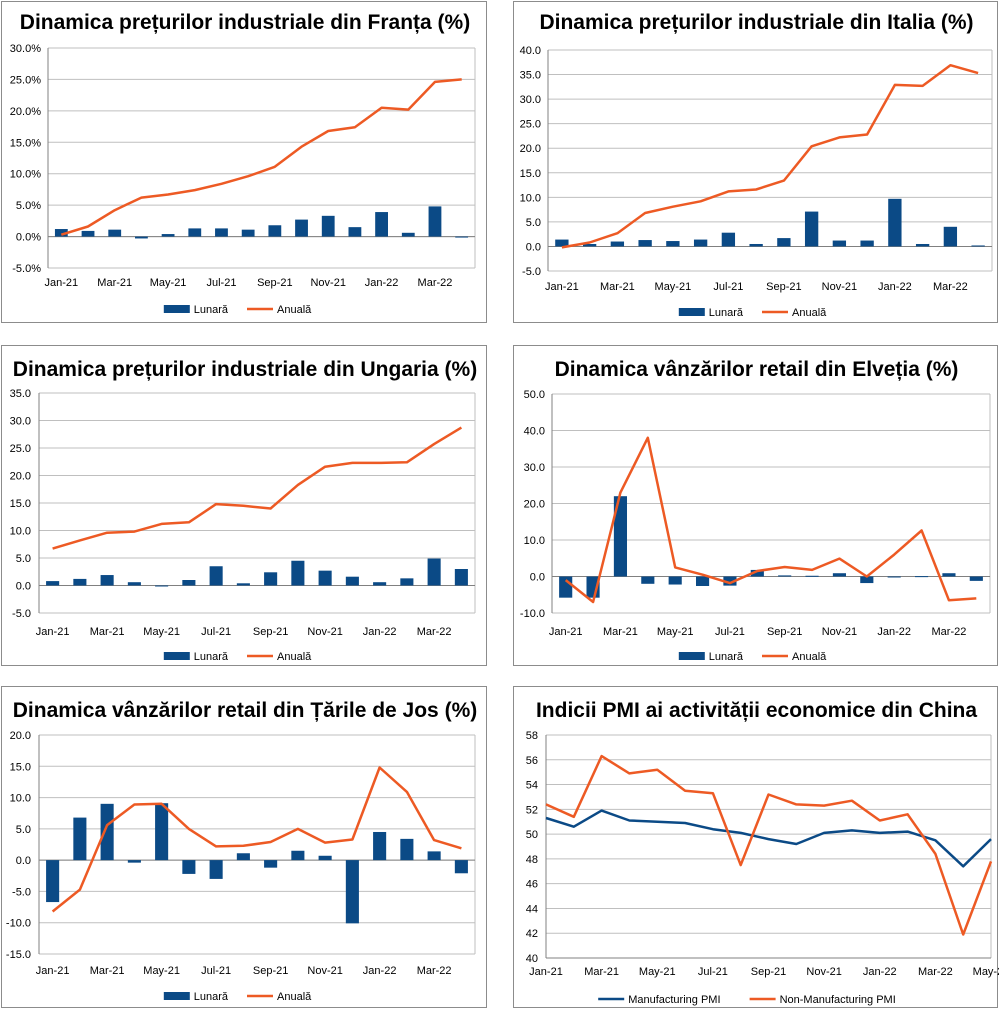 This screenshot has height=1011, width=1000. Describe the element at coordinates (531, 272) in the screenshot. I see `y-tick-label: -5.0` at that location.